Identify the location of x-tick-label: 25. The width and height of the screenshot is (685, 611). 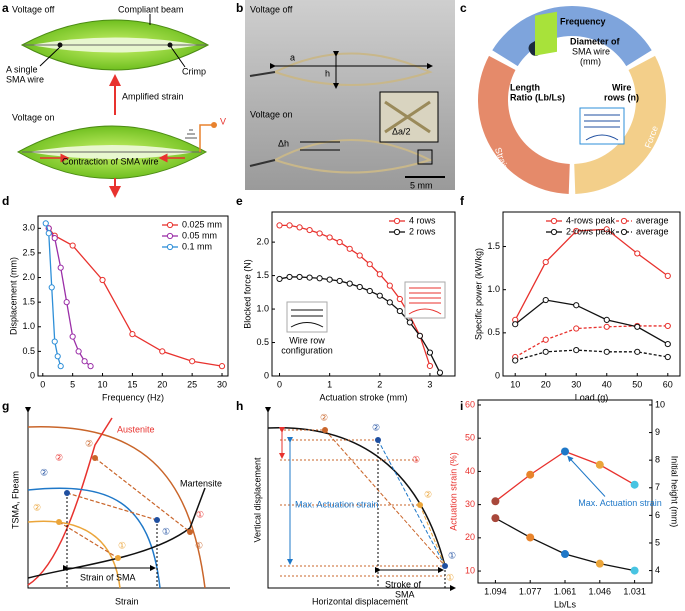
(192, 384).